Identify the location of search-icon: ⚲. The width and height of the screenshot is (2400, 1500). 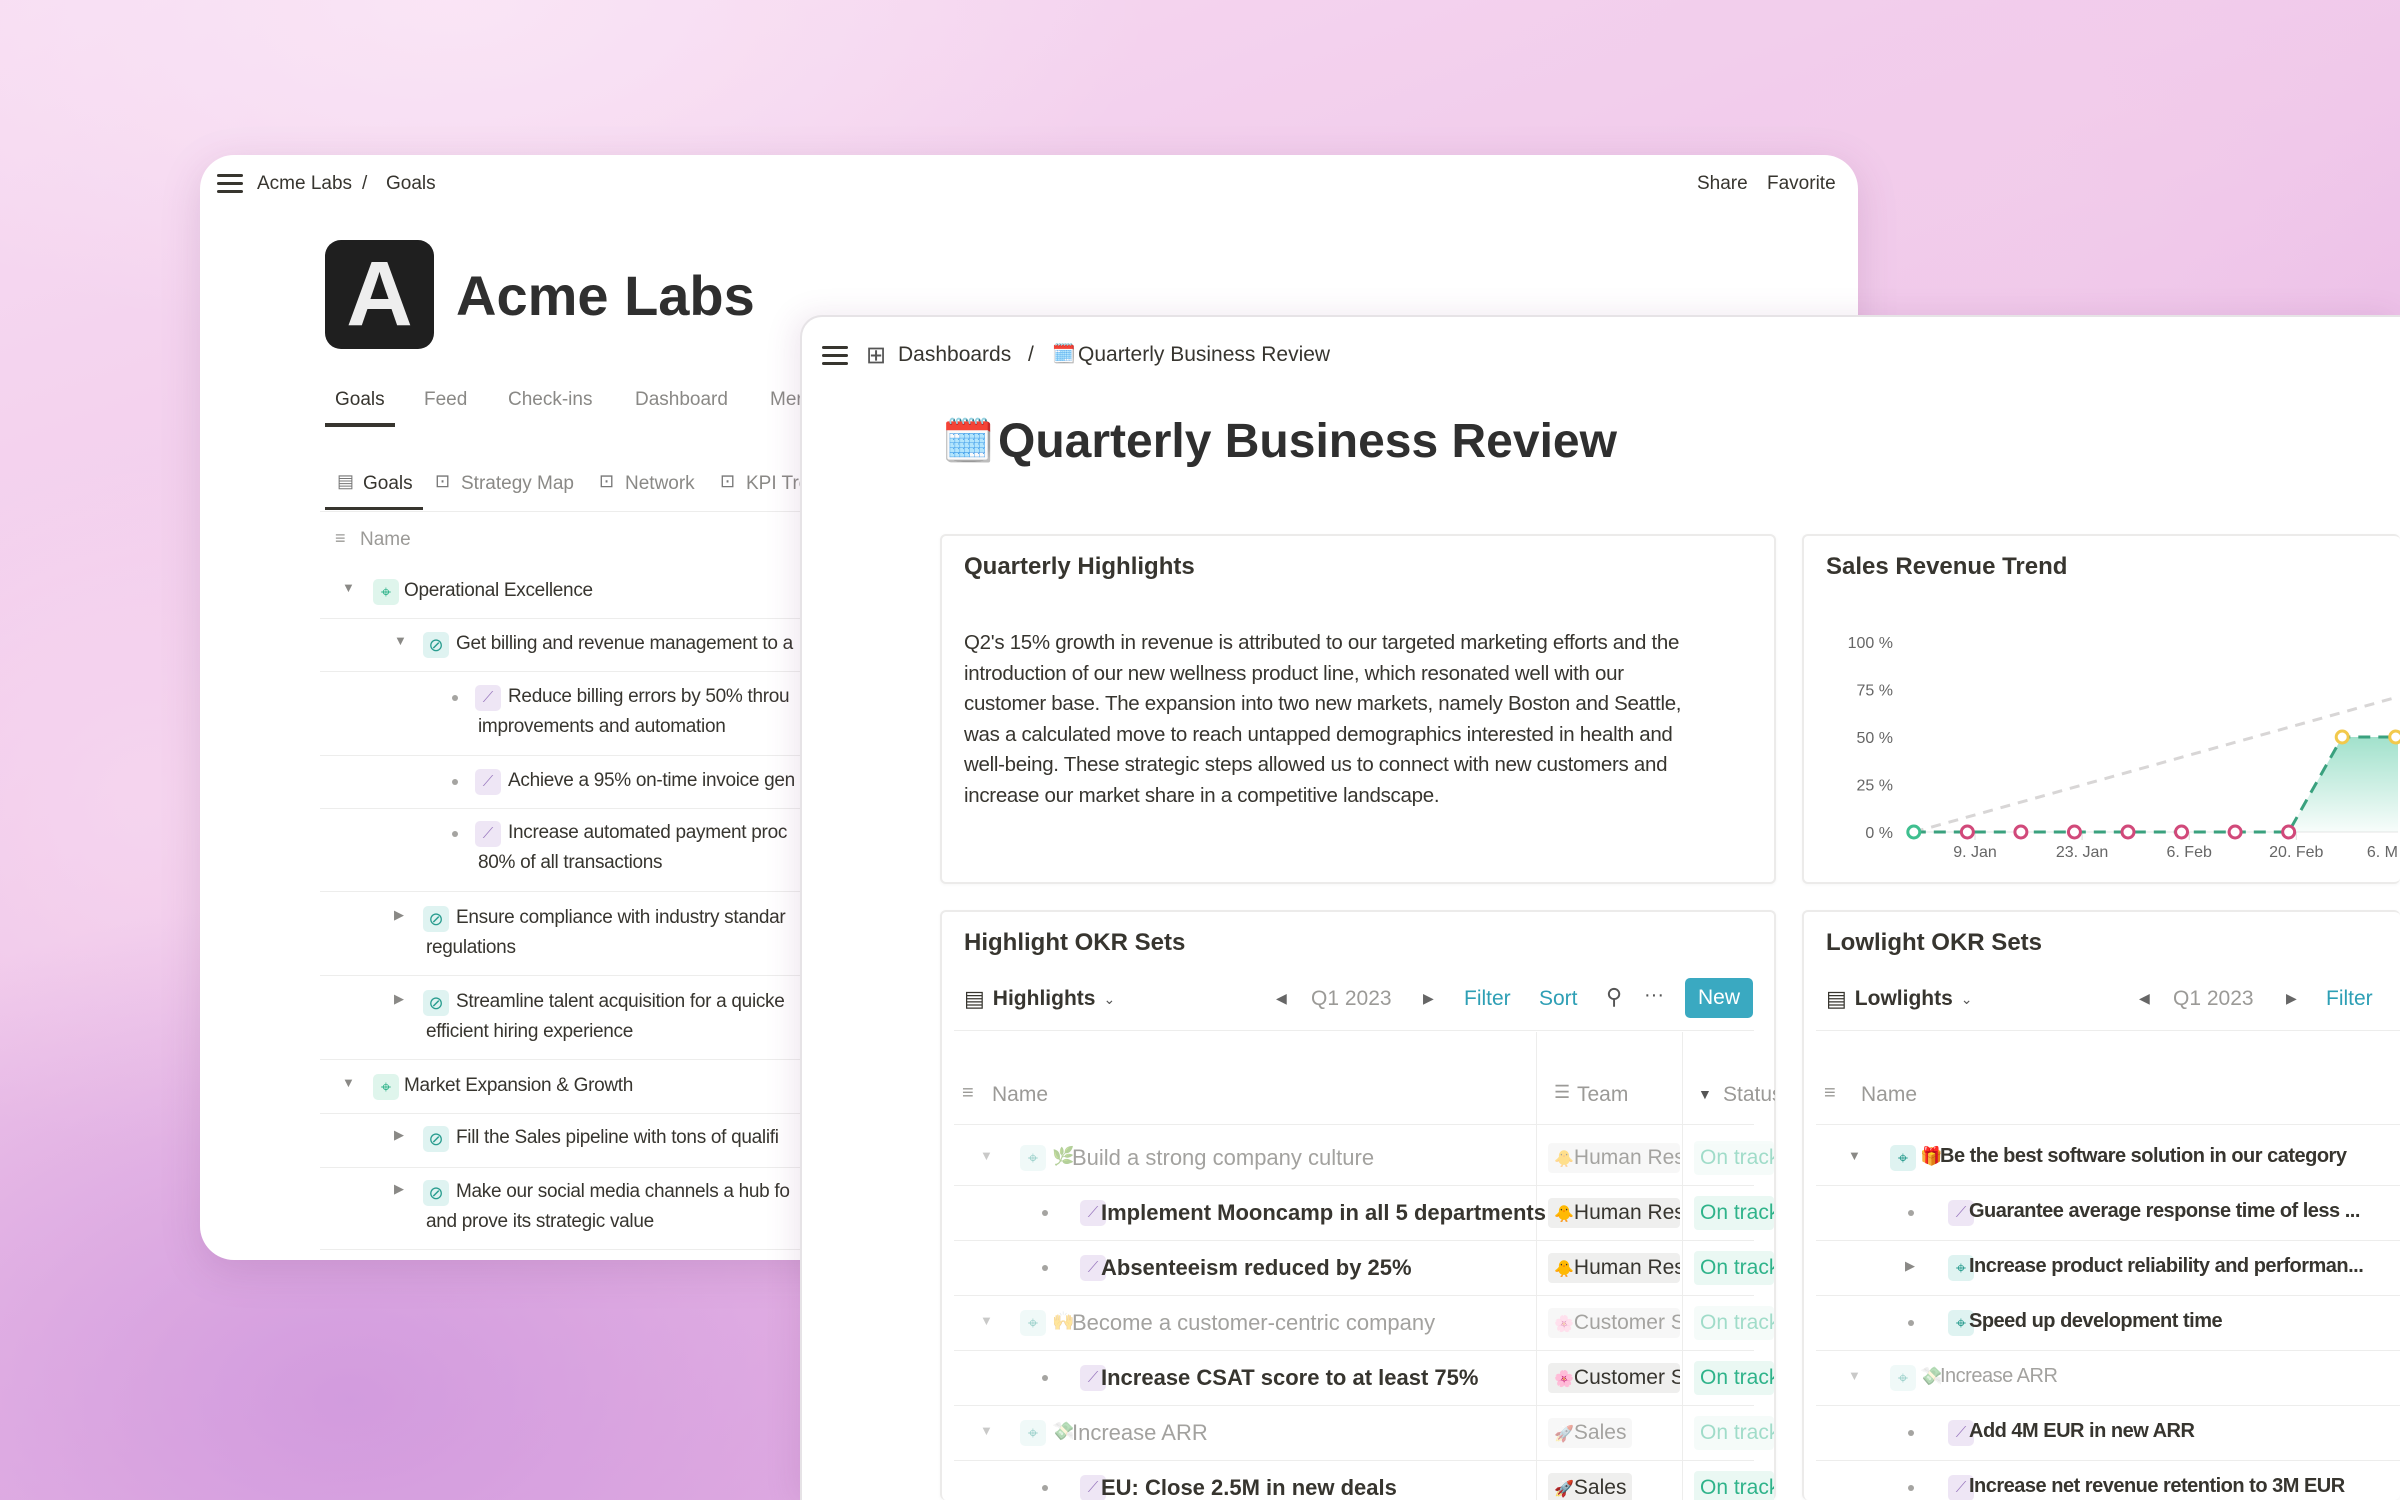
(1614, 996).